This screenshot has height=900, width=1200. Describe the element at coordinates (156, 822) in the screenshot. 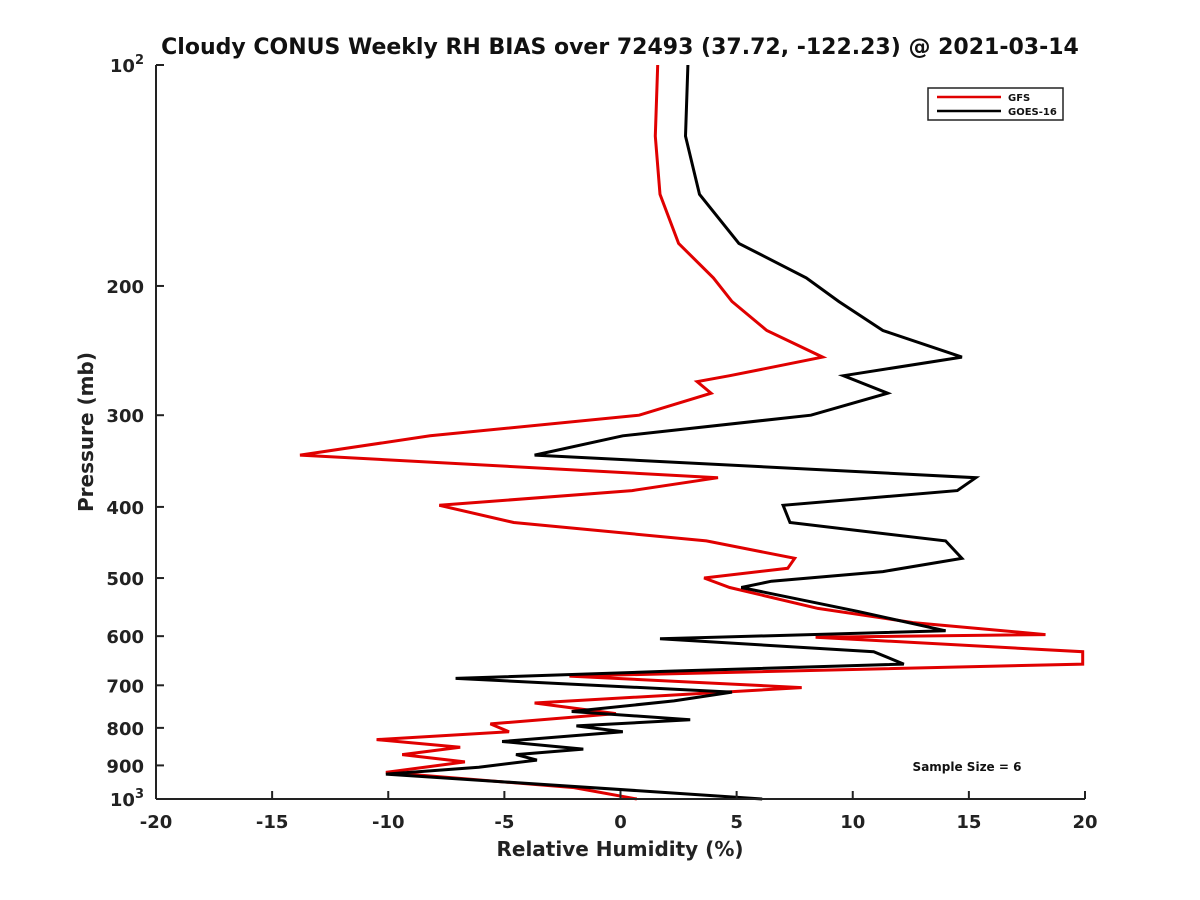

I see `x-tick-label: -20` at that location.